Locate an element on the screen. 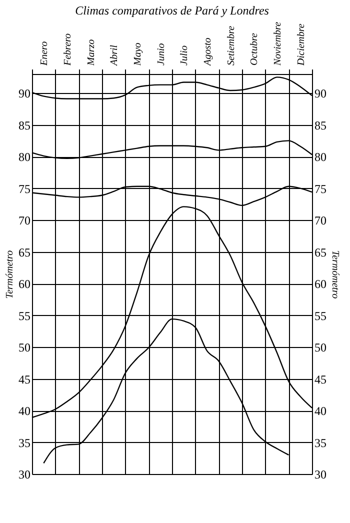 Image resolution: width=350 pixels, height=523 pixels. y2-axis-title: Termómetro is located at coordinates (335, 274).